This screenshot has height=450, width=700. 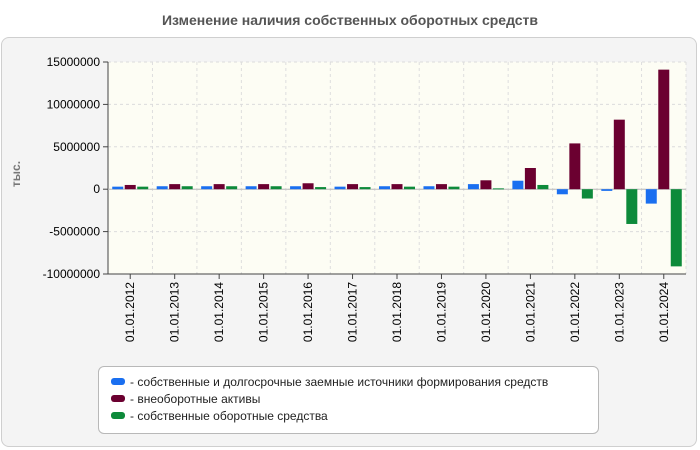 I want to click on legend-item: - собственные оборотные средства, so click(x=354, y=415).